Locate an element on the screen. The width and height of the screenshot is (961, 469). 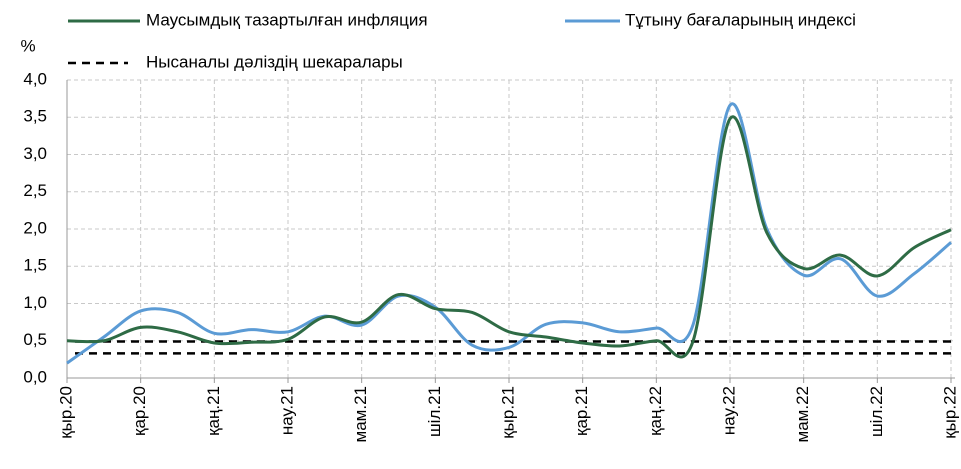
x-tick-label: шіл.21 is located at coordinates (434, 411).